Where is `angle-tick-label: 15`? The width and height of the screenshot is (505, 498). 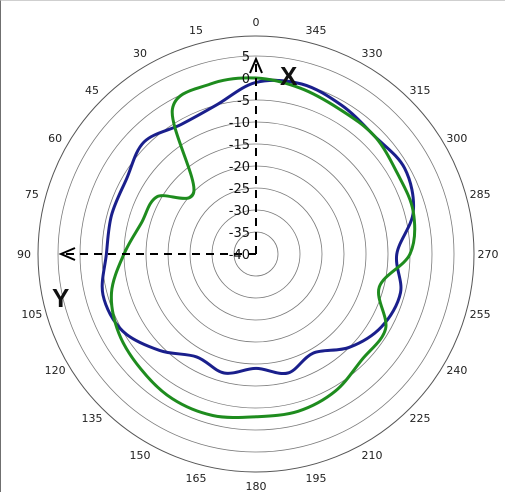 angle-tick-label: 15 is located at coordinates (196, 30).